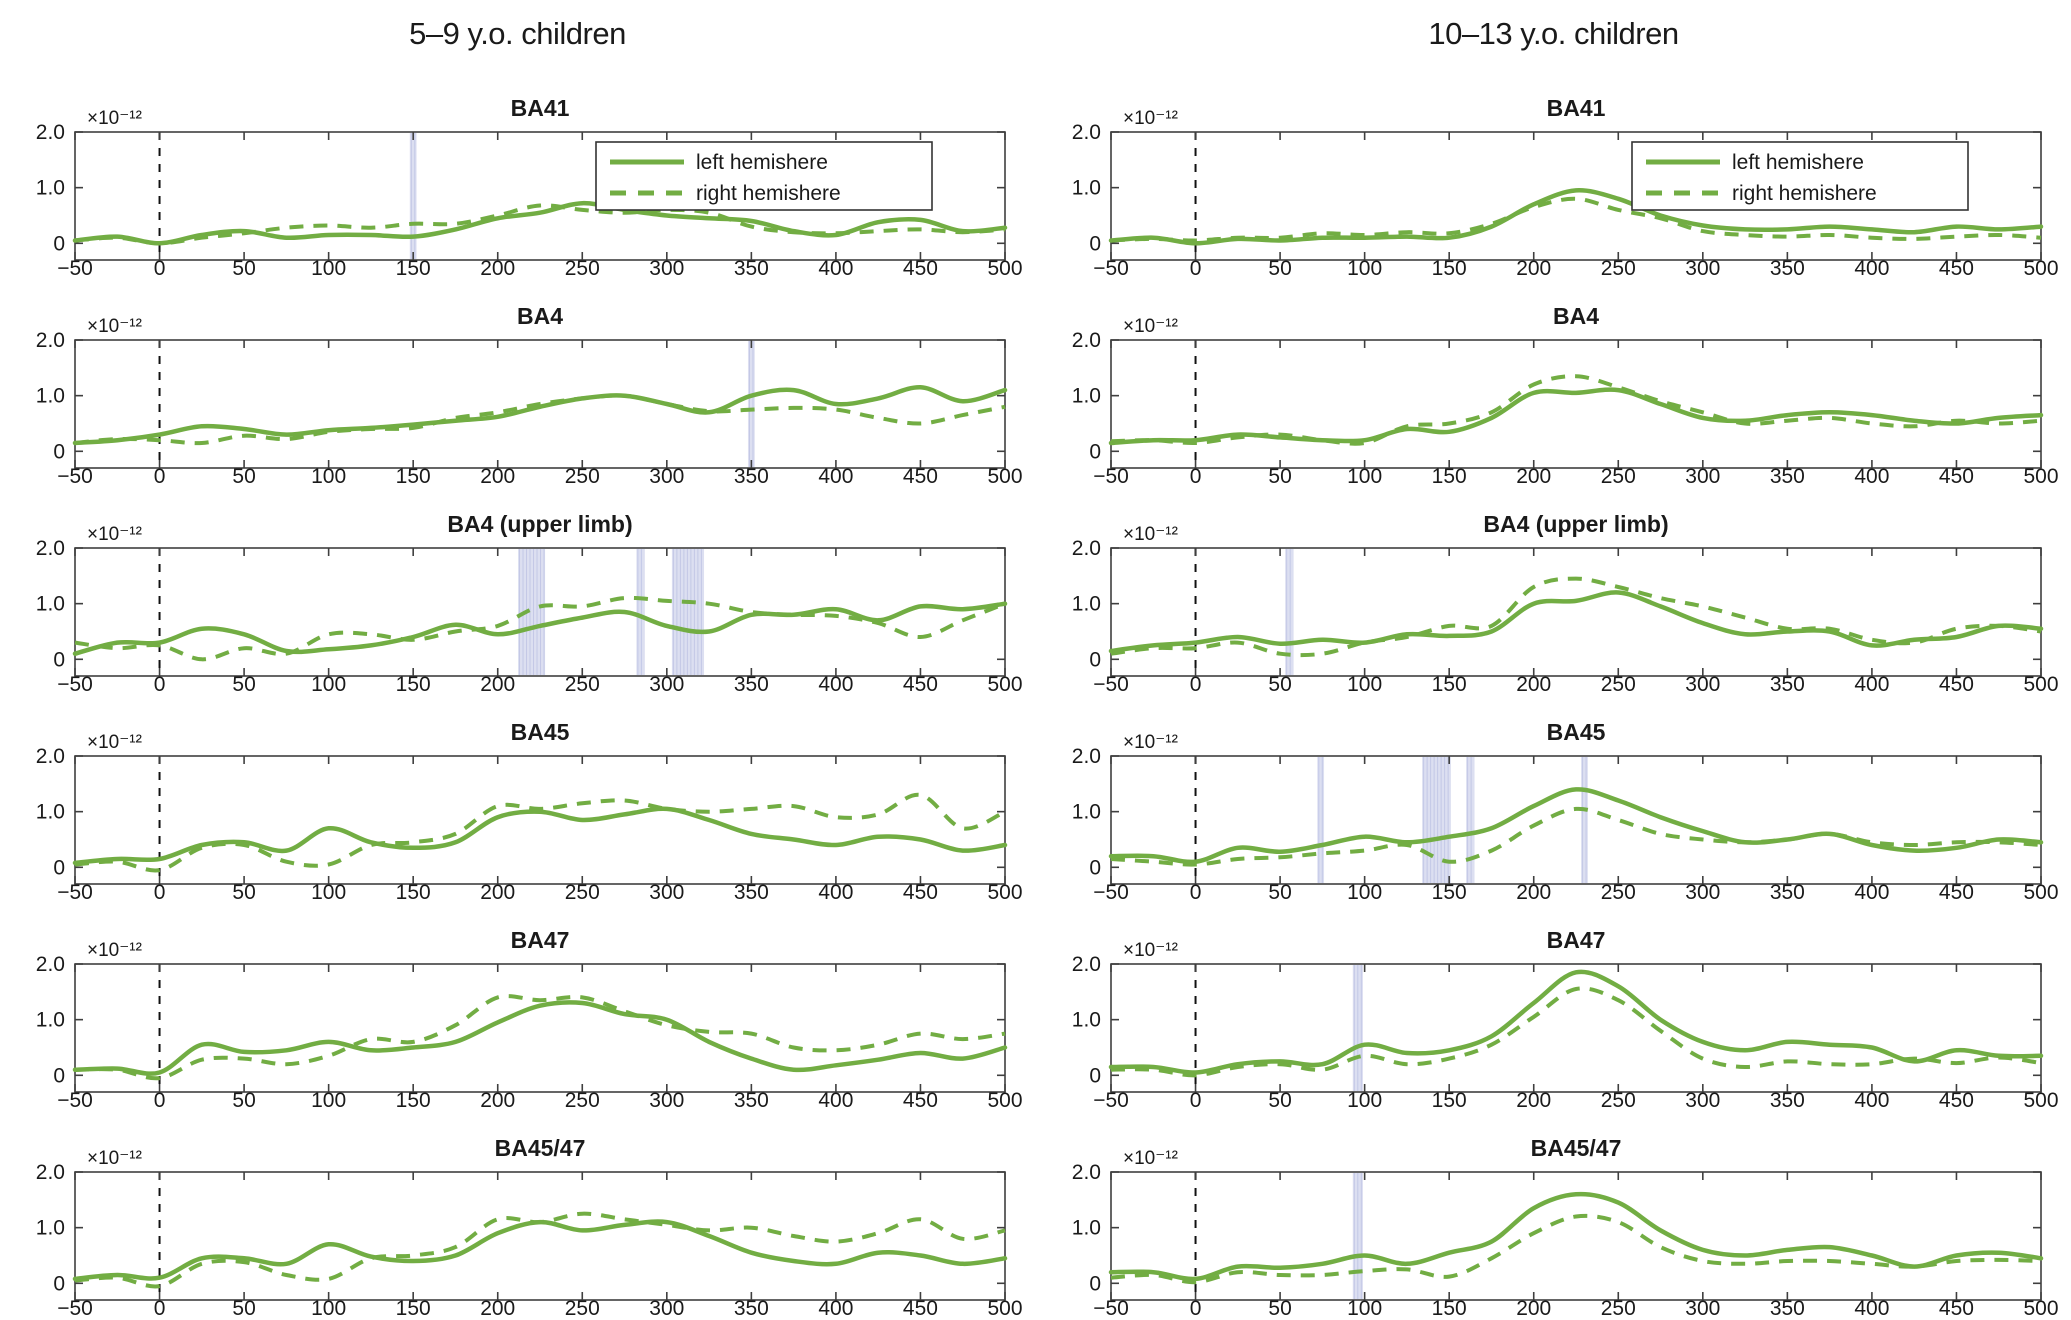  I want to click on subplot-title: BA45, so click(1576, 732).